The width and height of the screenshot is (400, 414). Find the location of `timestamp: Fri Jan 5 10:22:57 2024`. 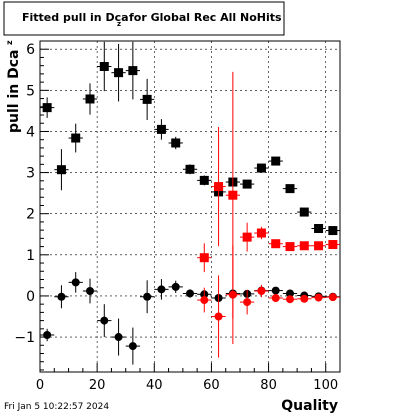

timestamp: Fri Jan 5 10:22:57 2024 is located at coordinates (56, 407).